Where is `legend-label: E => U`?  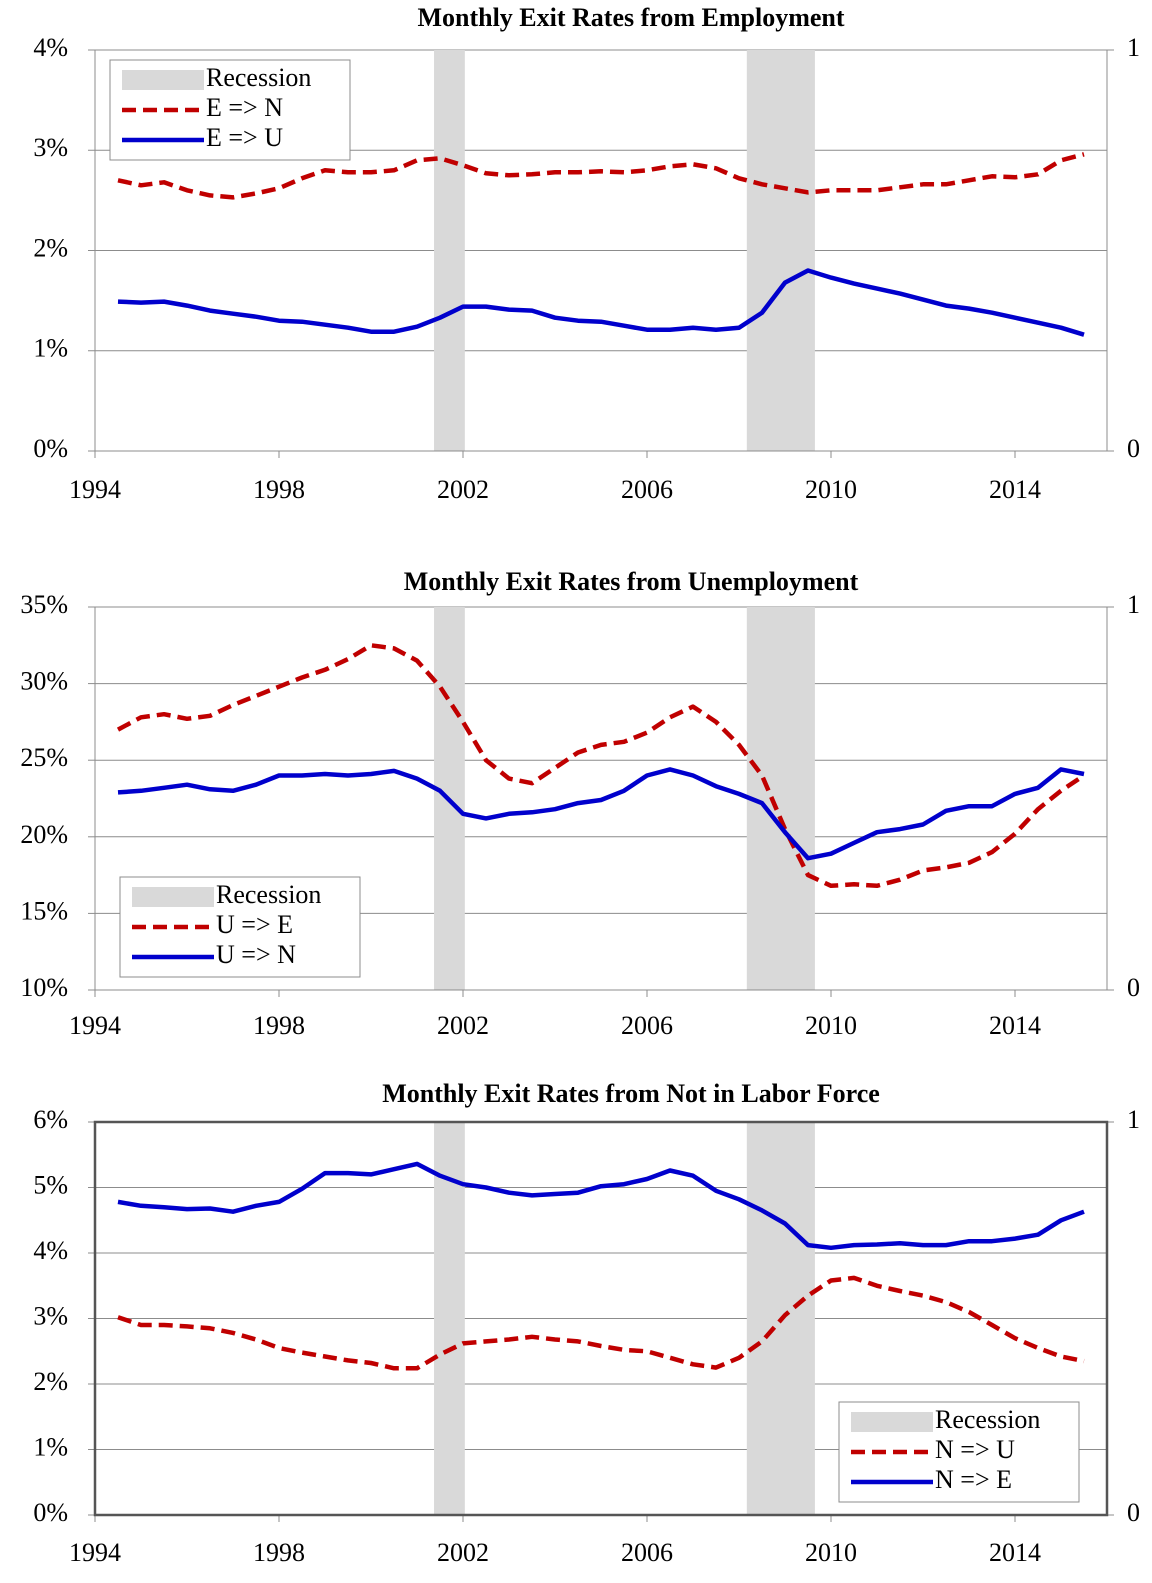 legend-label: E => U is located at coordinates (244, 137).